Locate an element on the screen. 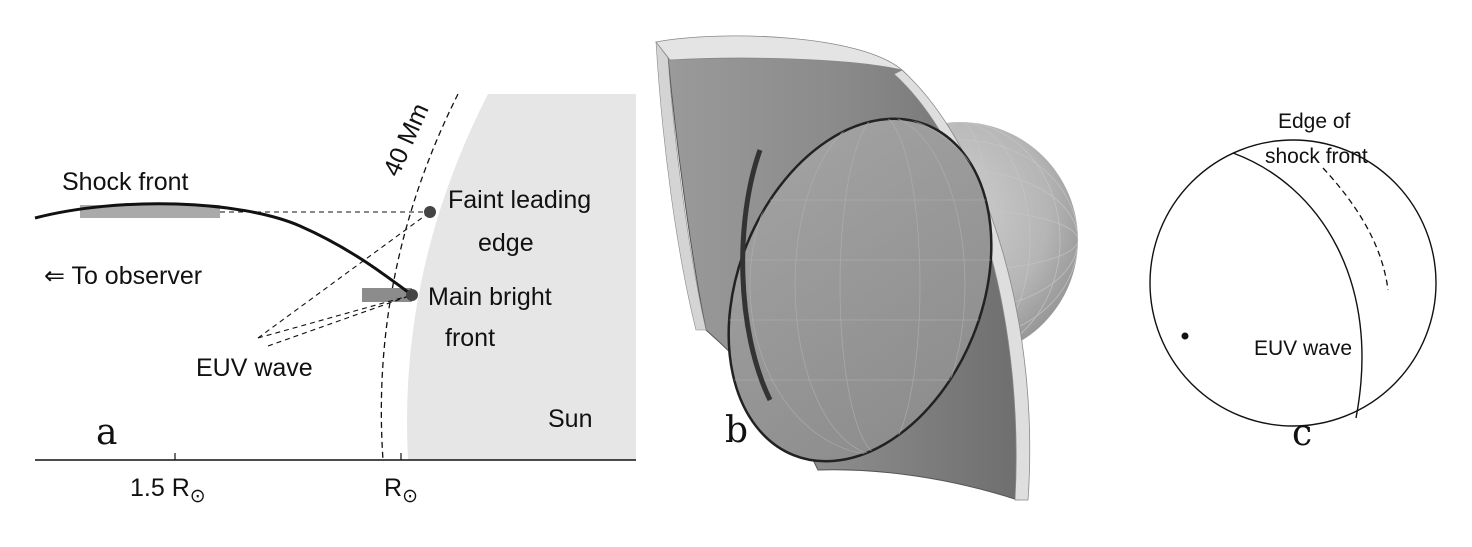 Image resolution: width=1472 pixels, height=547 pixels. tick-rsun-label: R⊙ is located at coordinates (401, 490).